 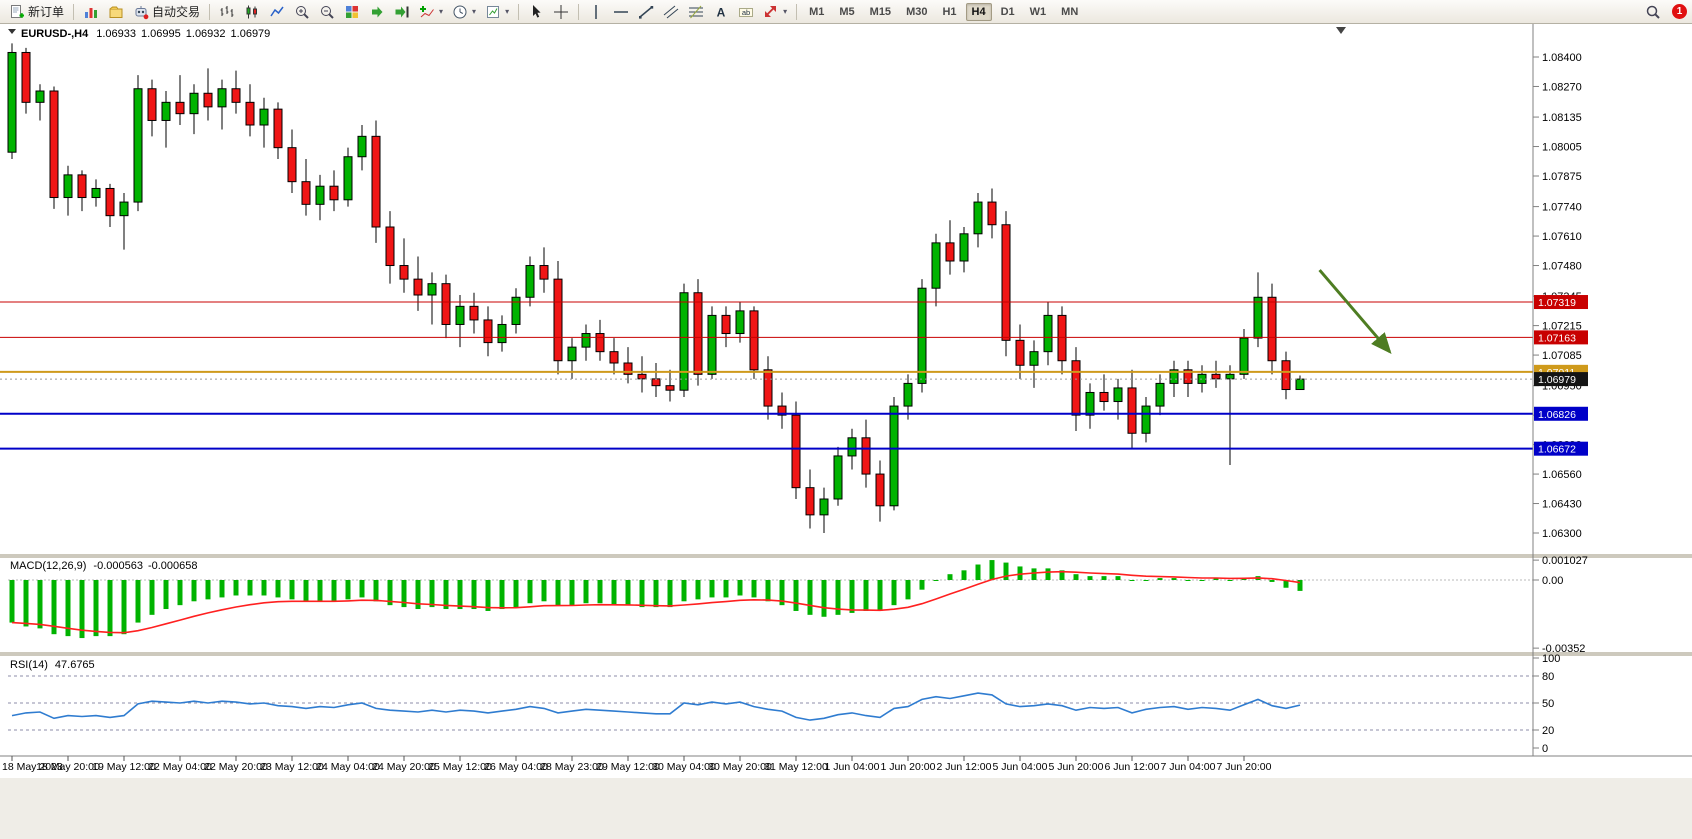 I want to click on price-tick-label: 1.08270, so click(x=1562, y=87).